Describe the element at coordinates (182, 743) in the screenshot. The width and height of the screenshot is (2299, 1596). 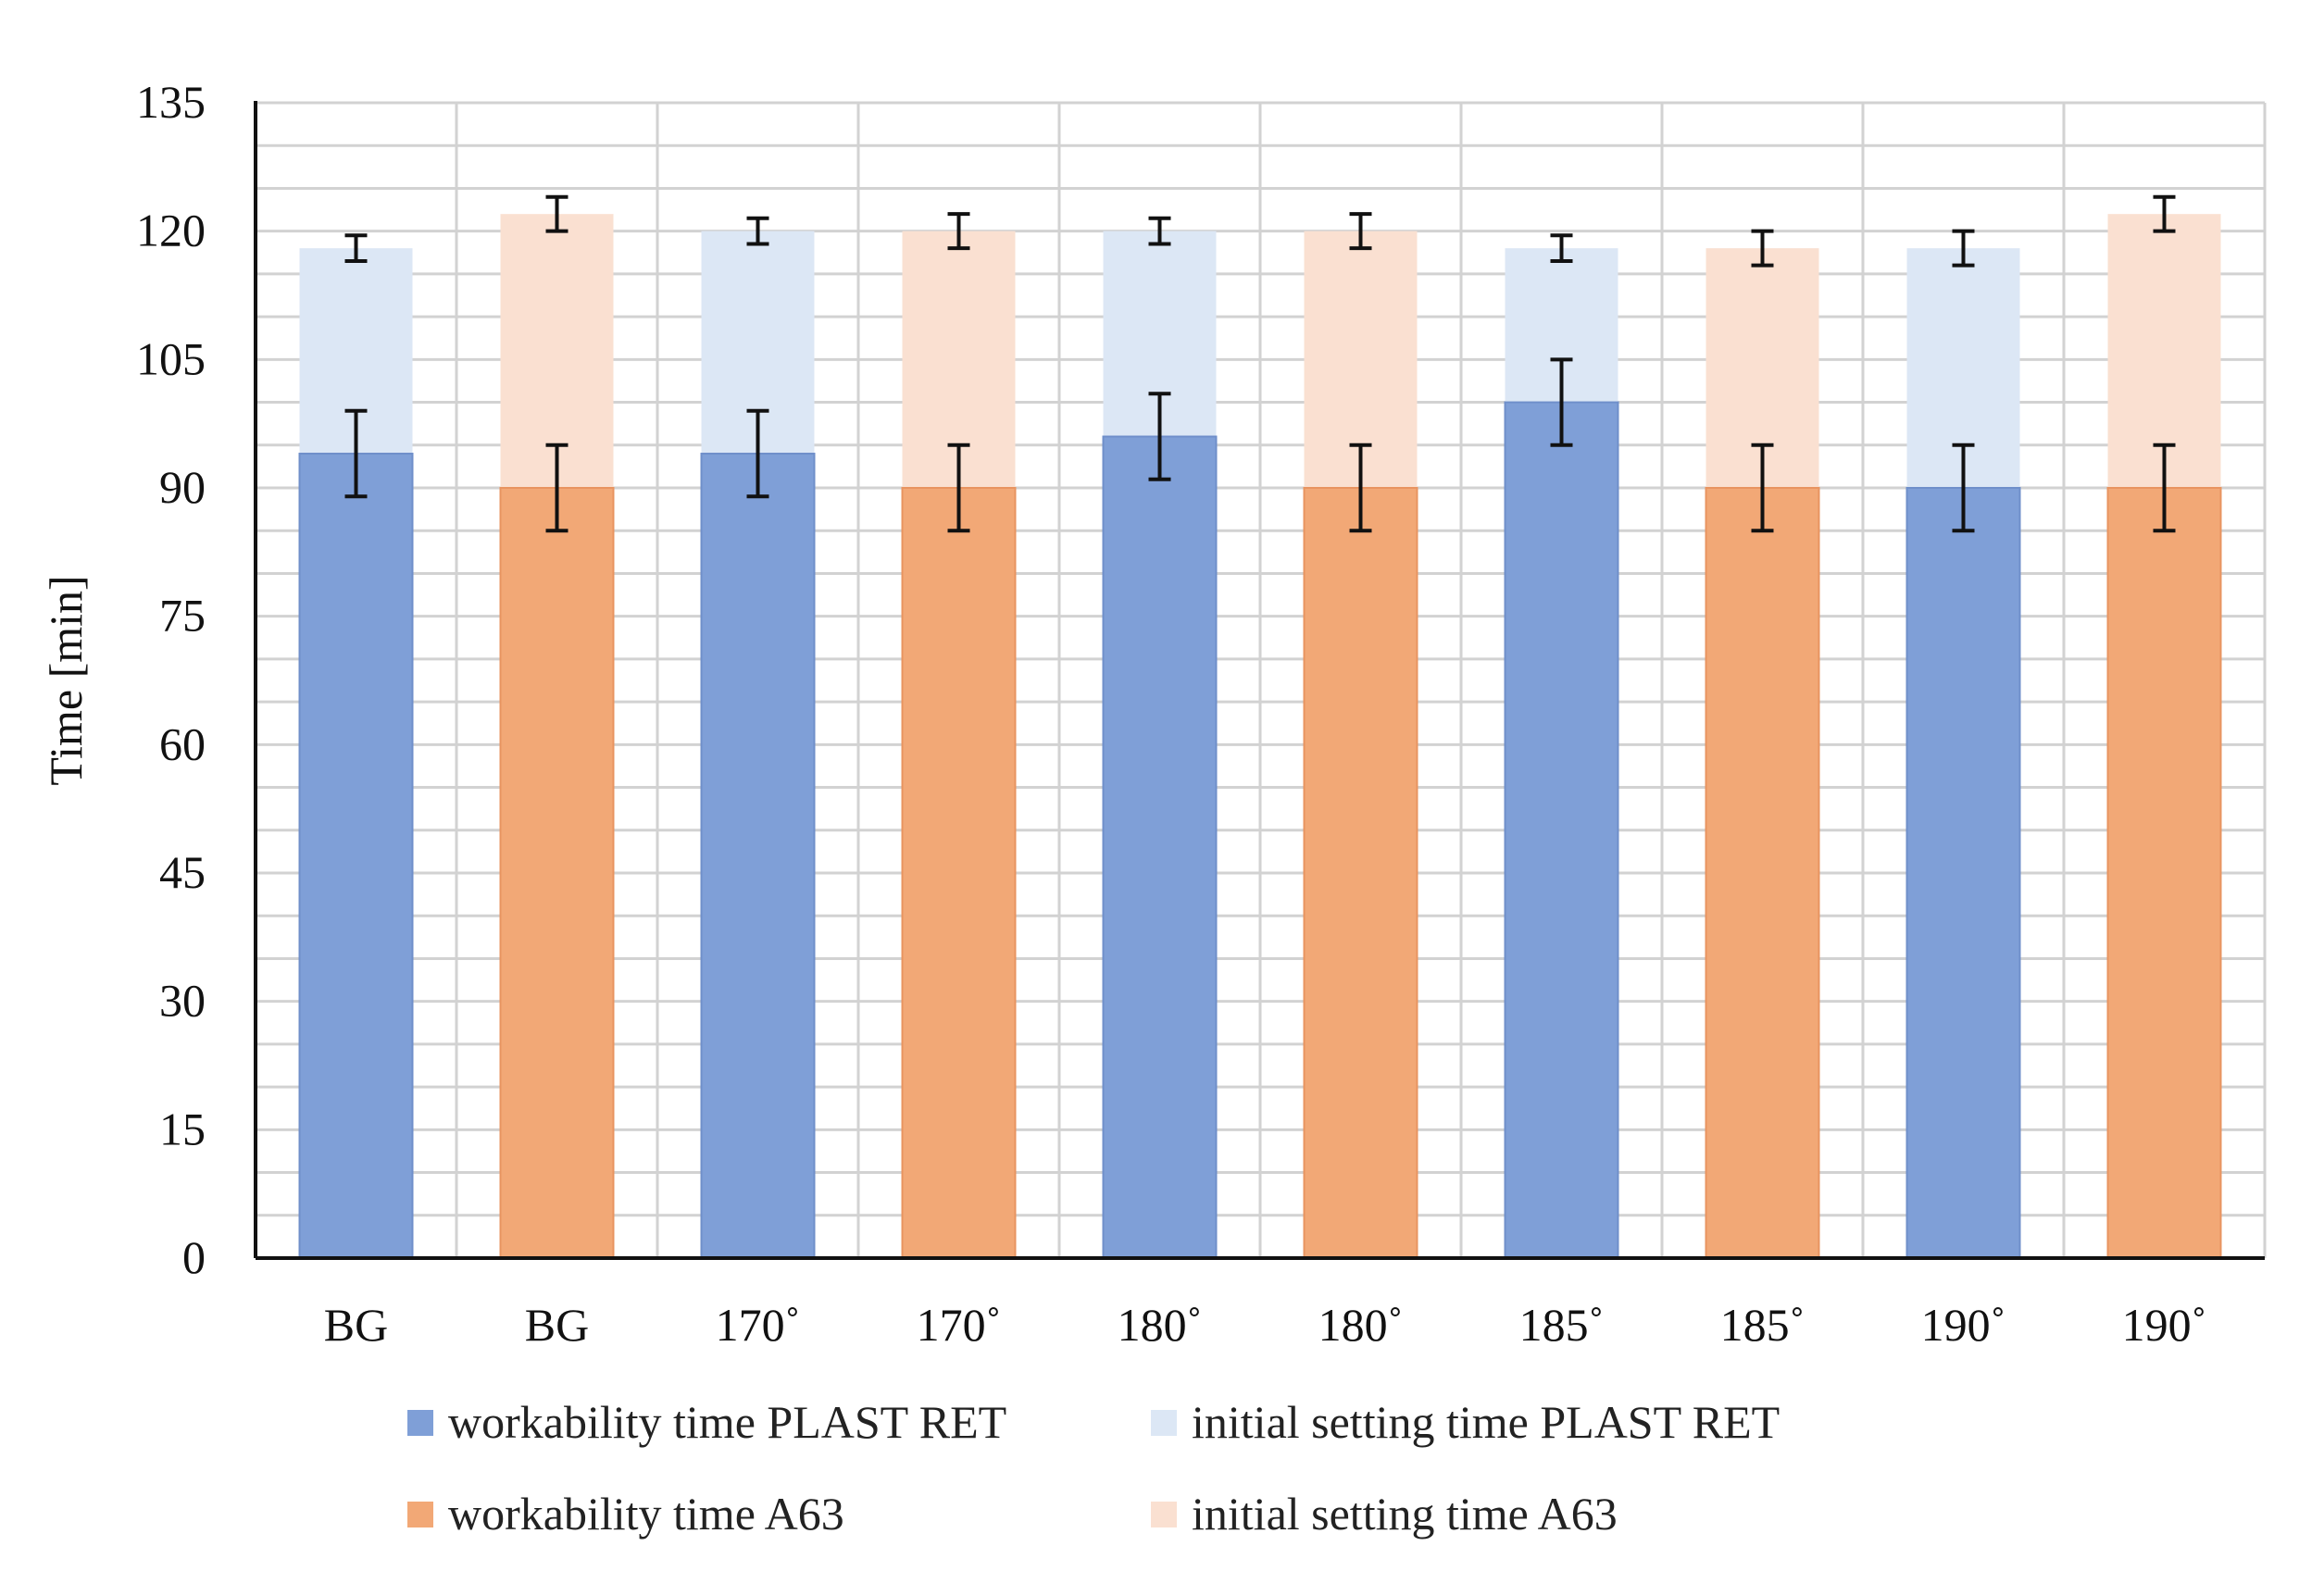
I see `y-tick-label: 60` at that location.